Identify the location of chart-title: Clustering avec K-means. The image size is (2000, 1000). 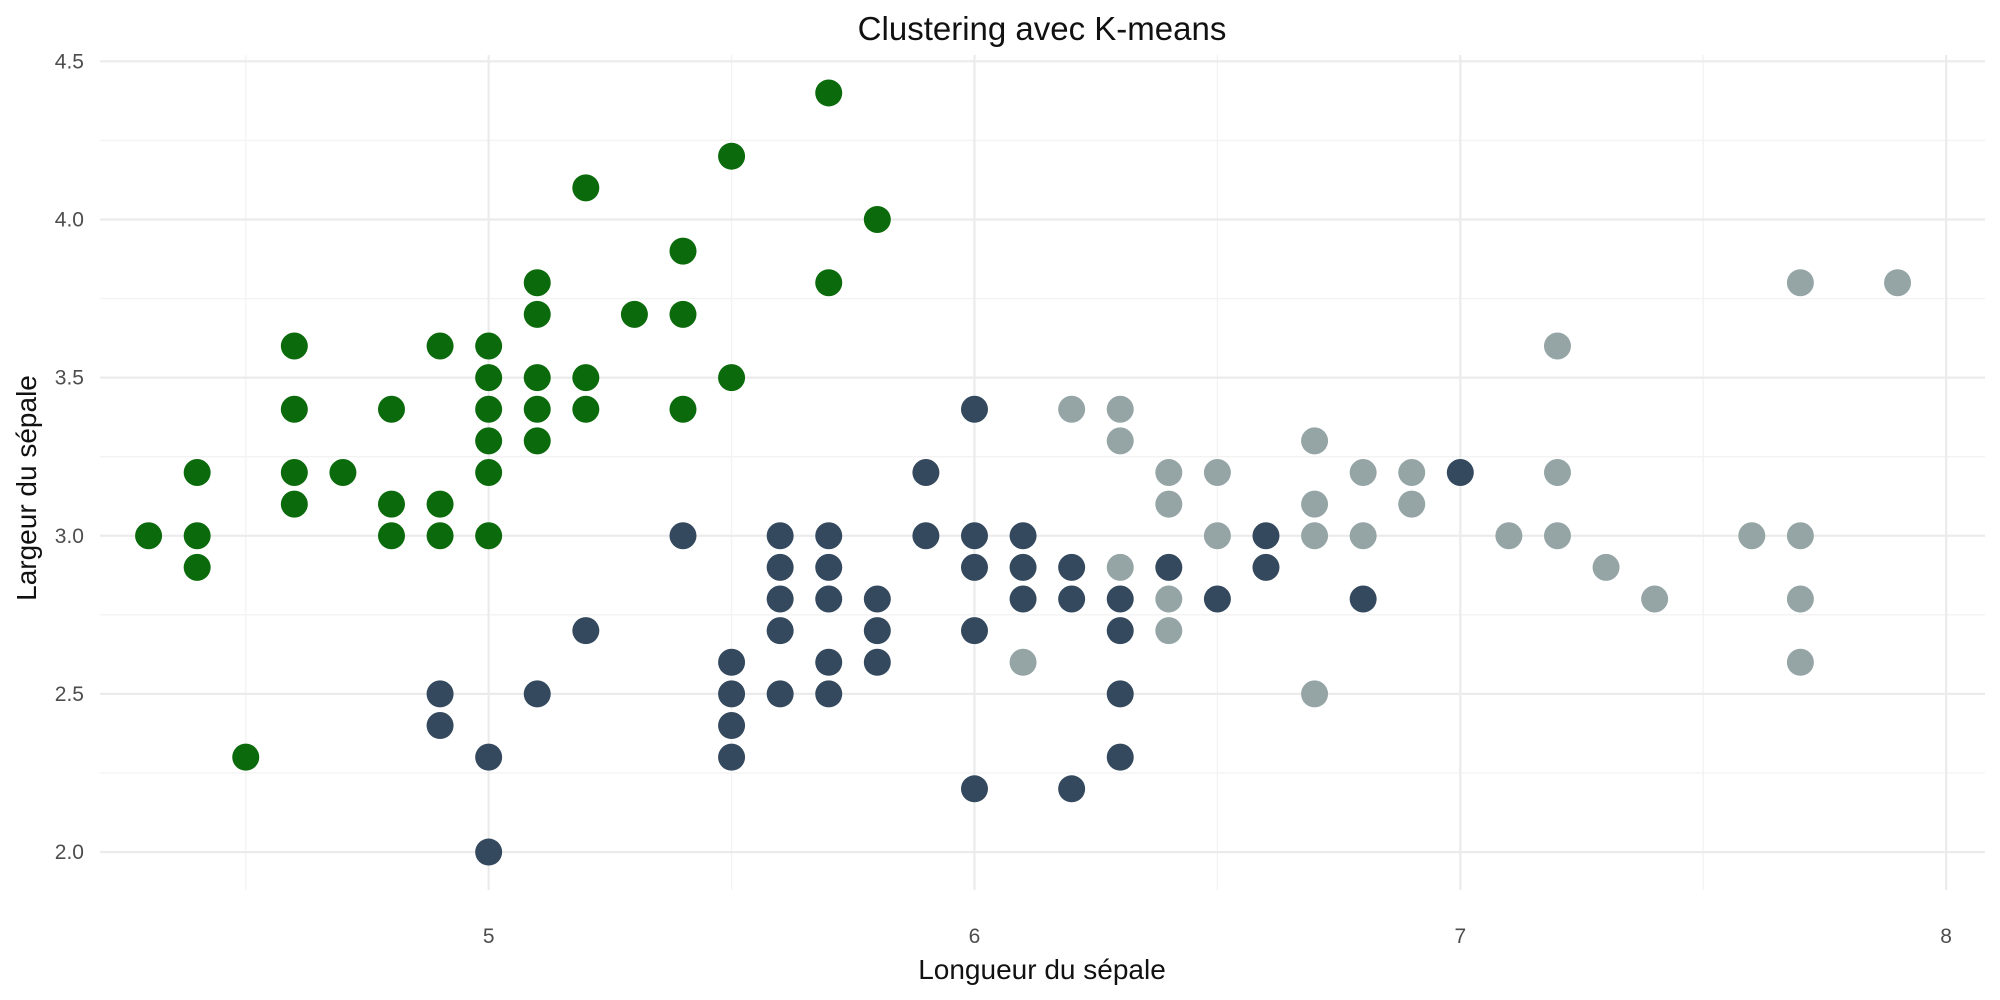
(1042, 28).